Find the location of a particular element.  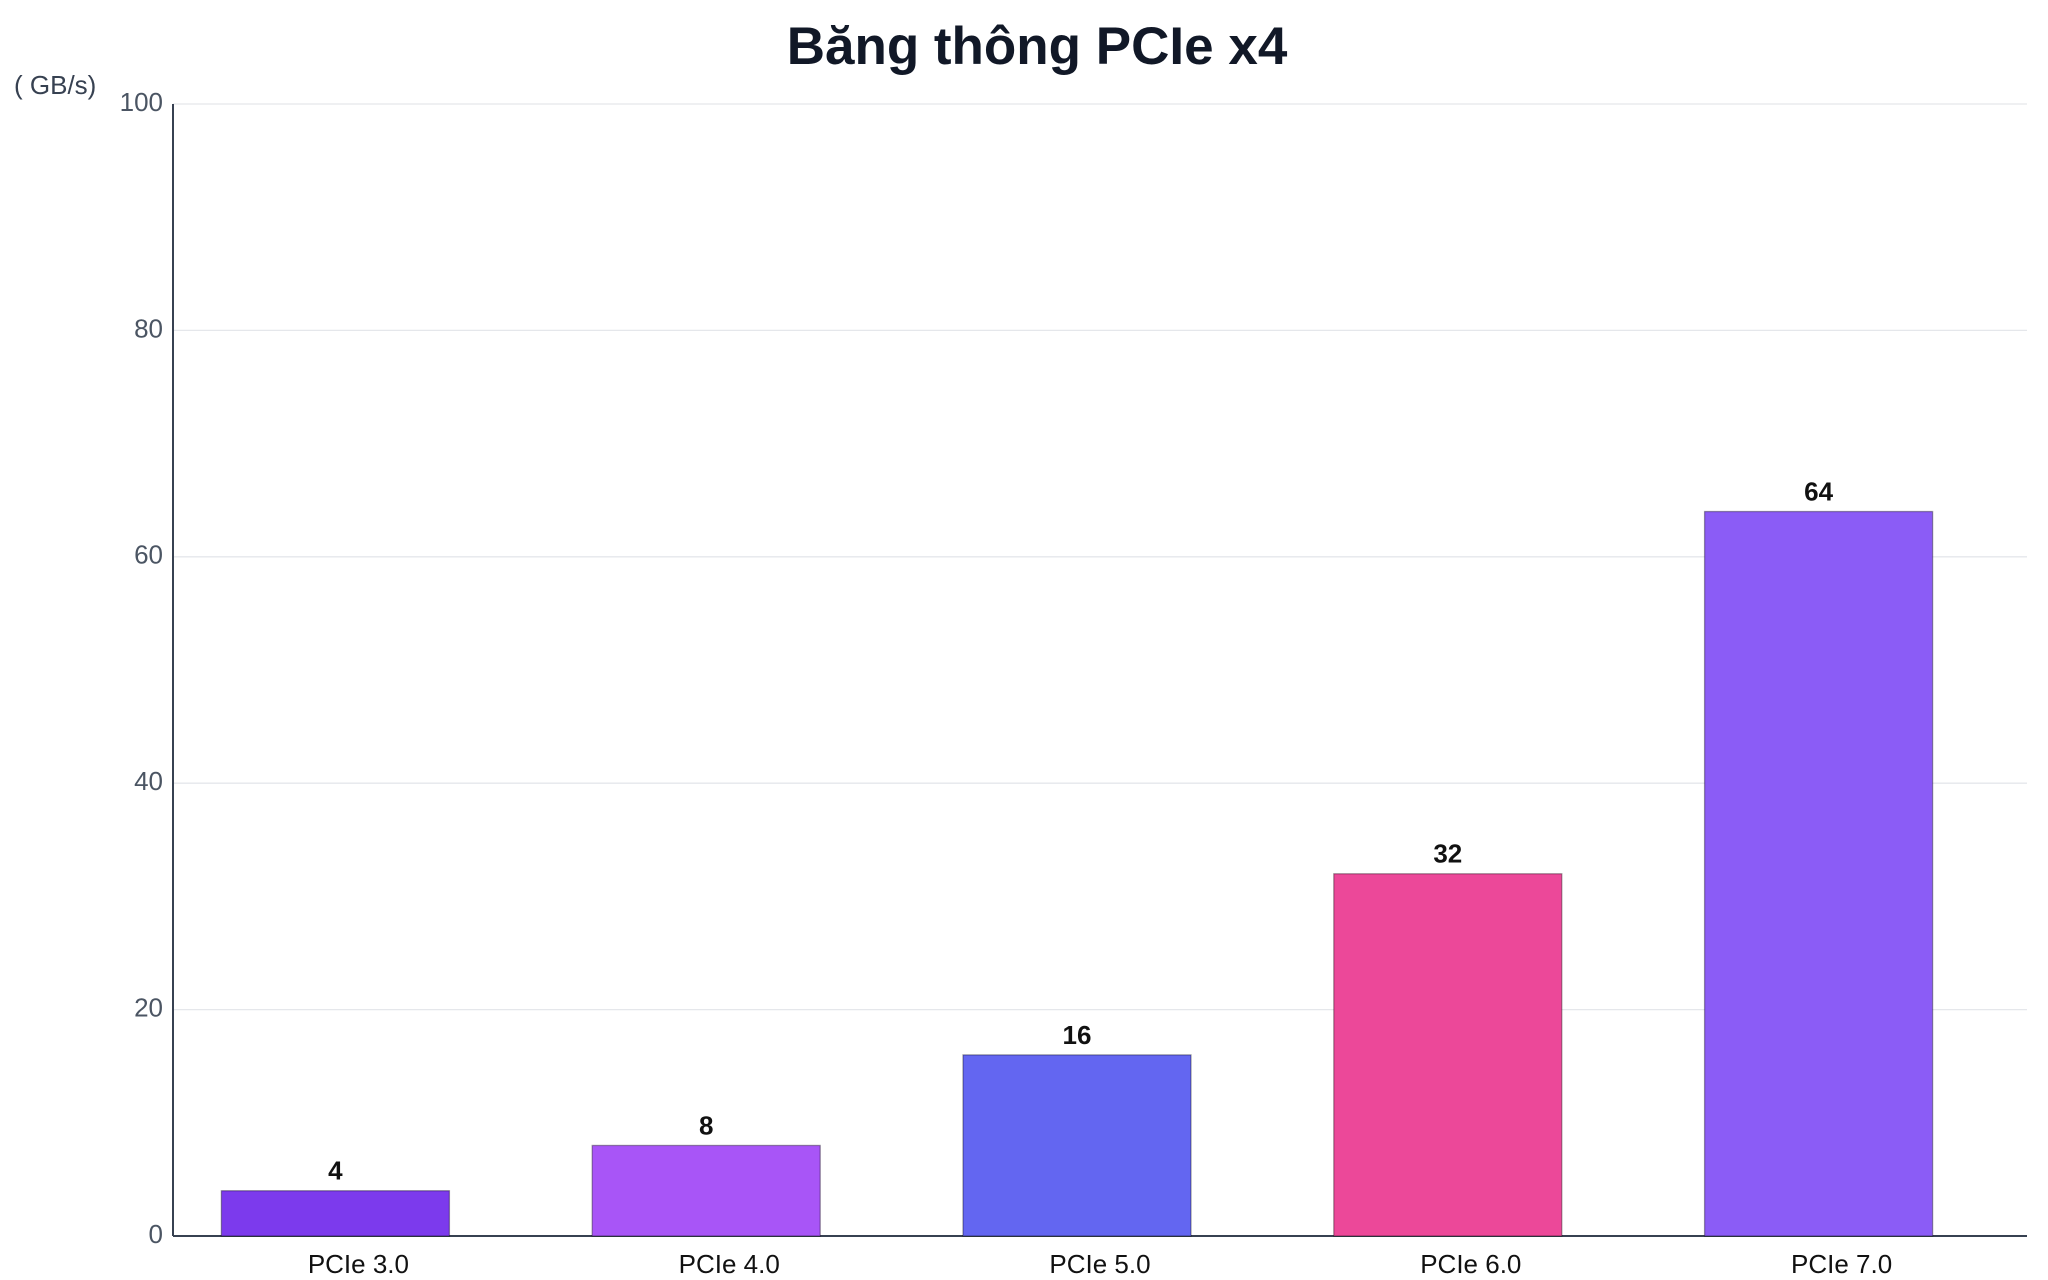

y-tick-label: 100 is located at coordinates (141, 102).